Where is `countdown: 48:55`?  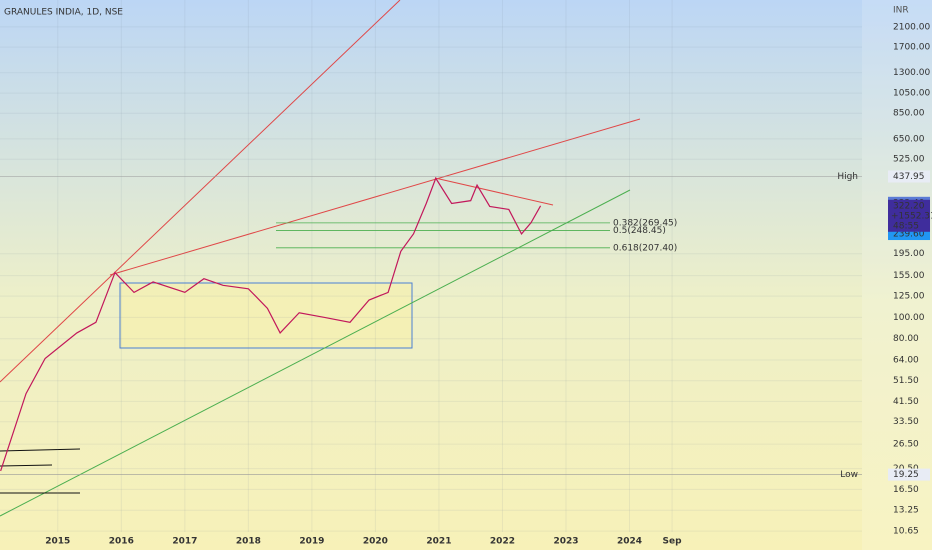 countdown: 48:55 is located at coordinates (906, 226).